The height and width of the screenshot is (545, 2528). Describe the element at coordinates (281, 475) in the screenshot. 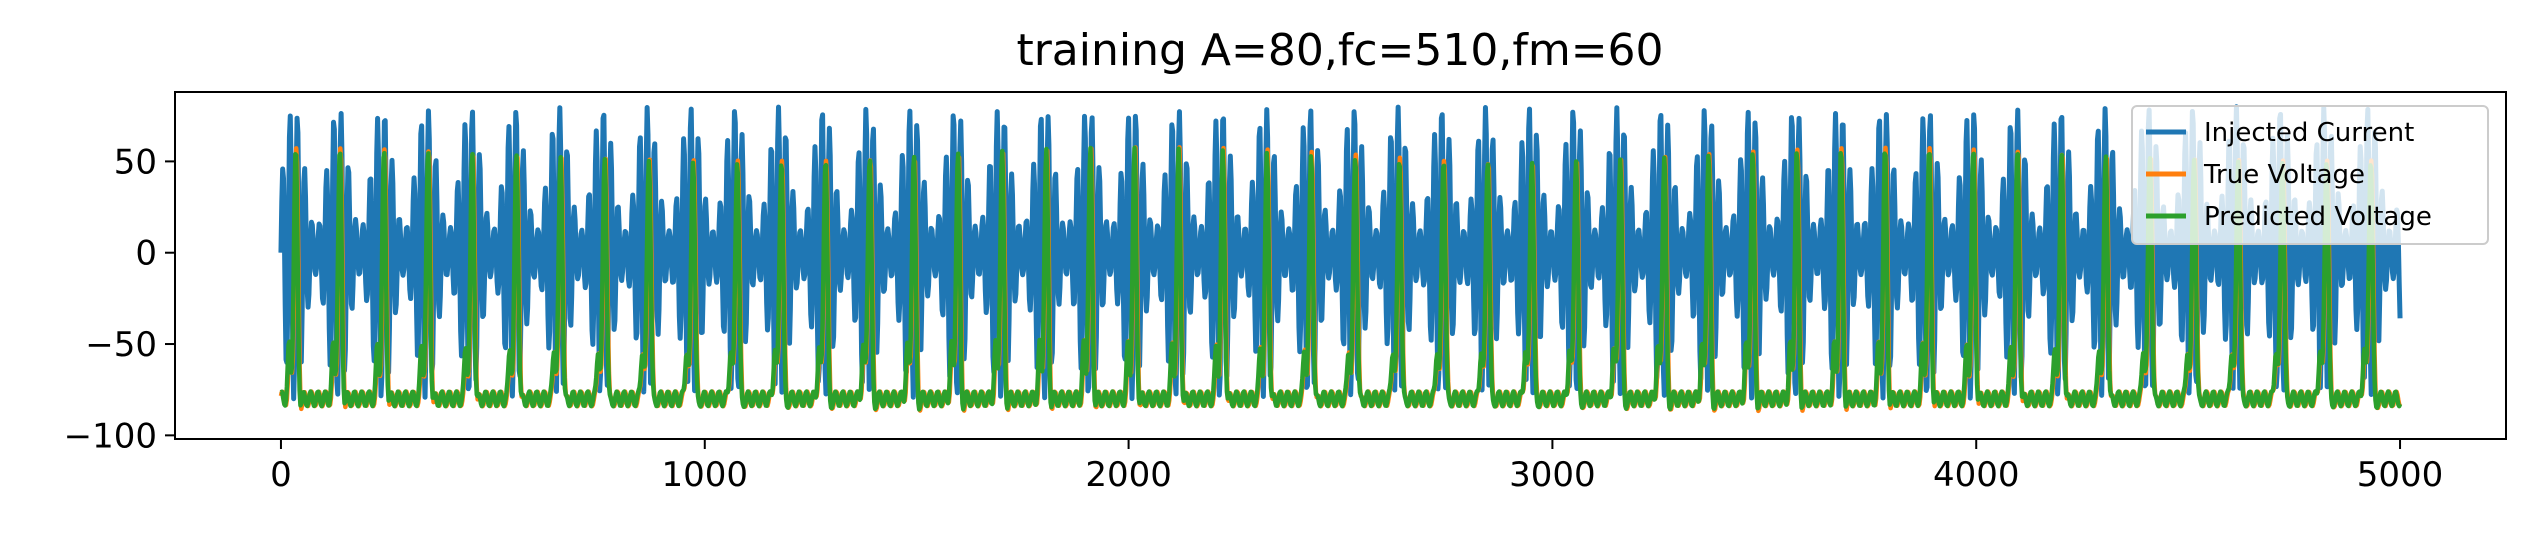

I see `x-tick-label: 0` at that location.